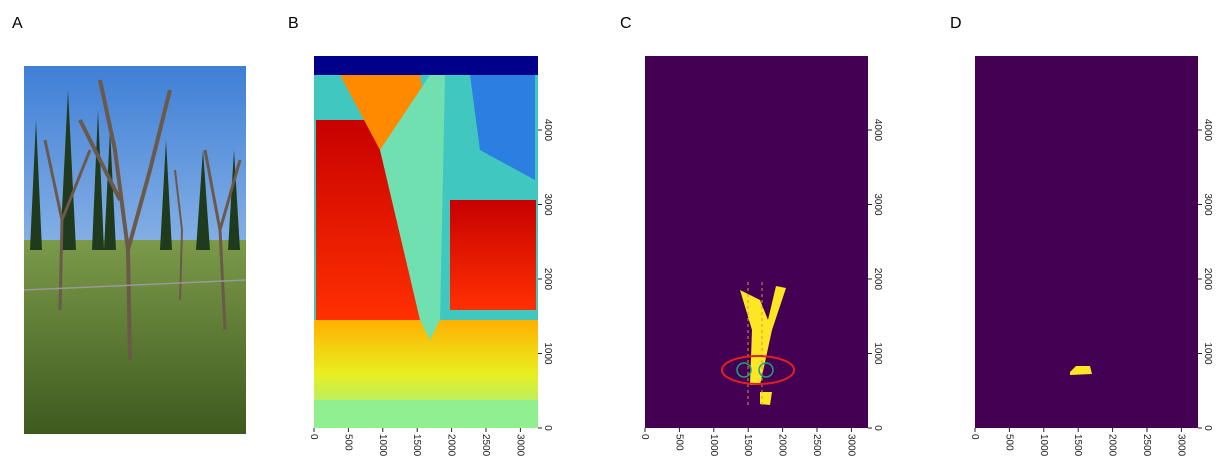  I want to click on mask-d, so click(1086, 242).